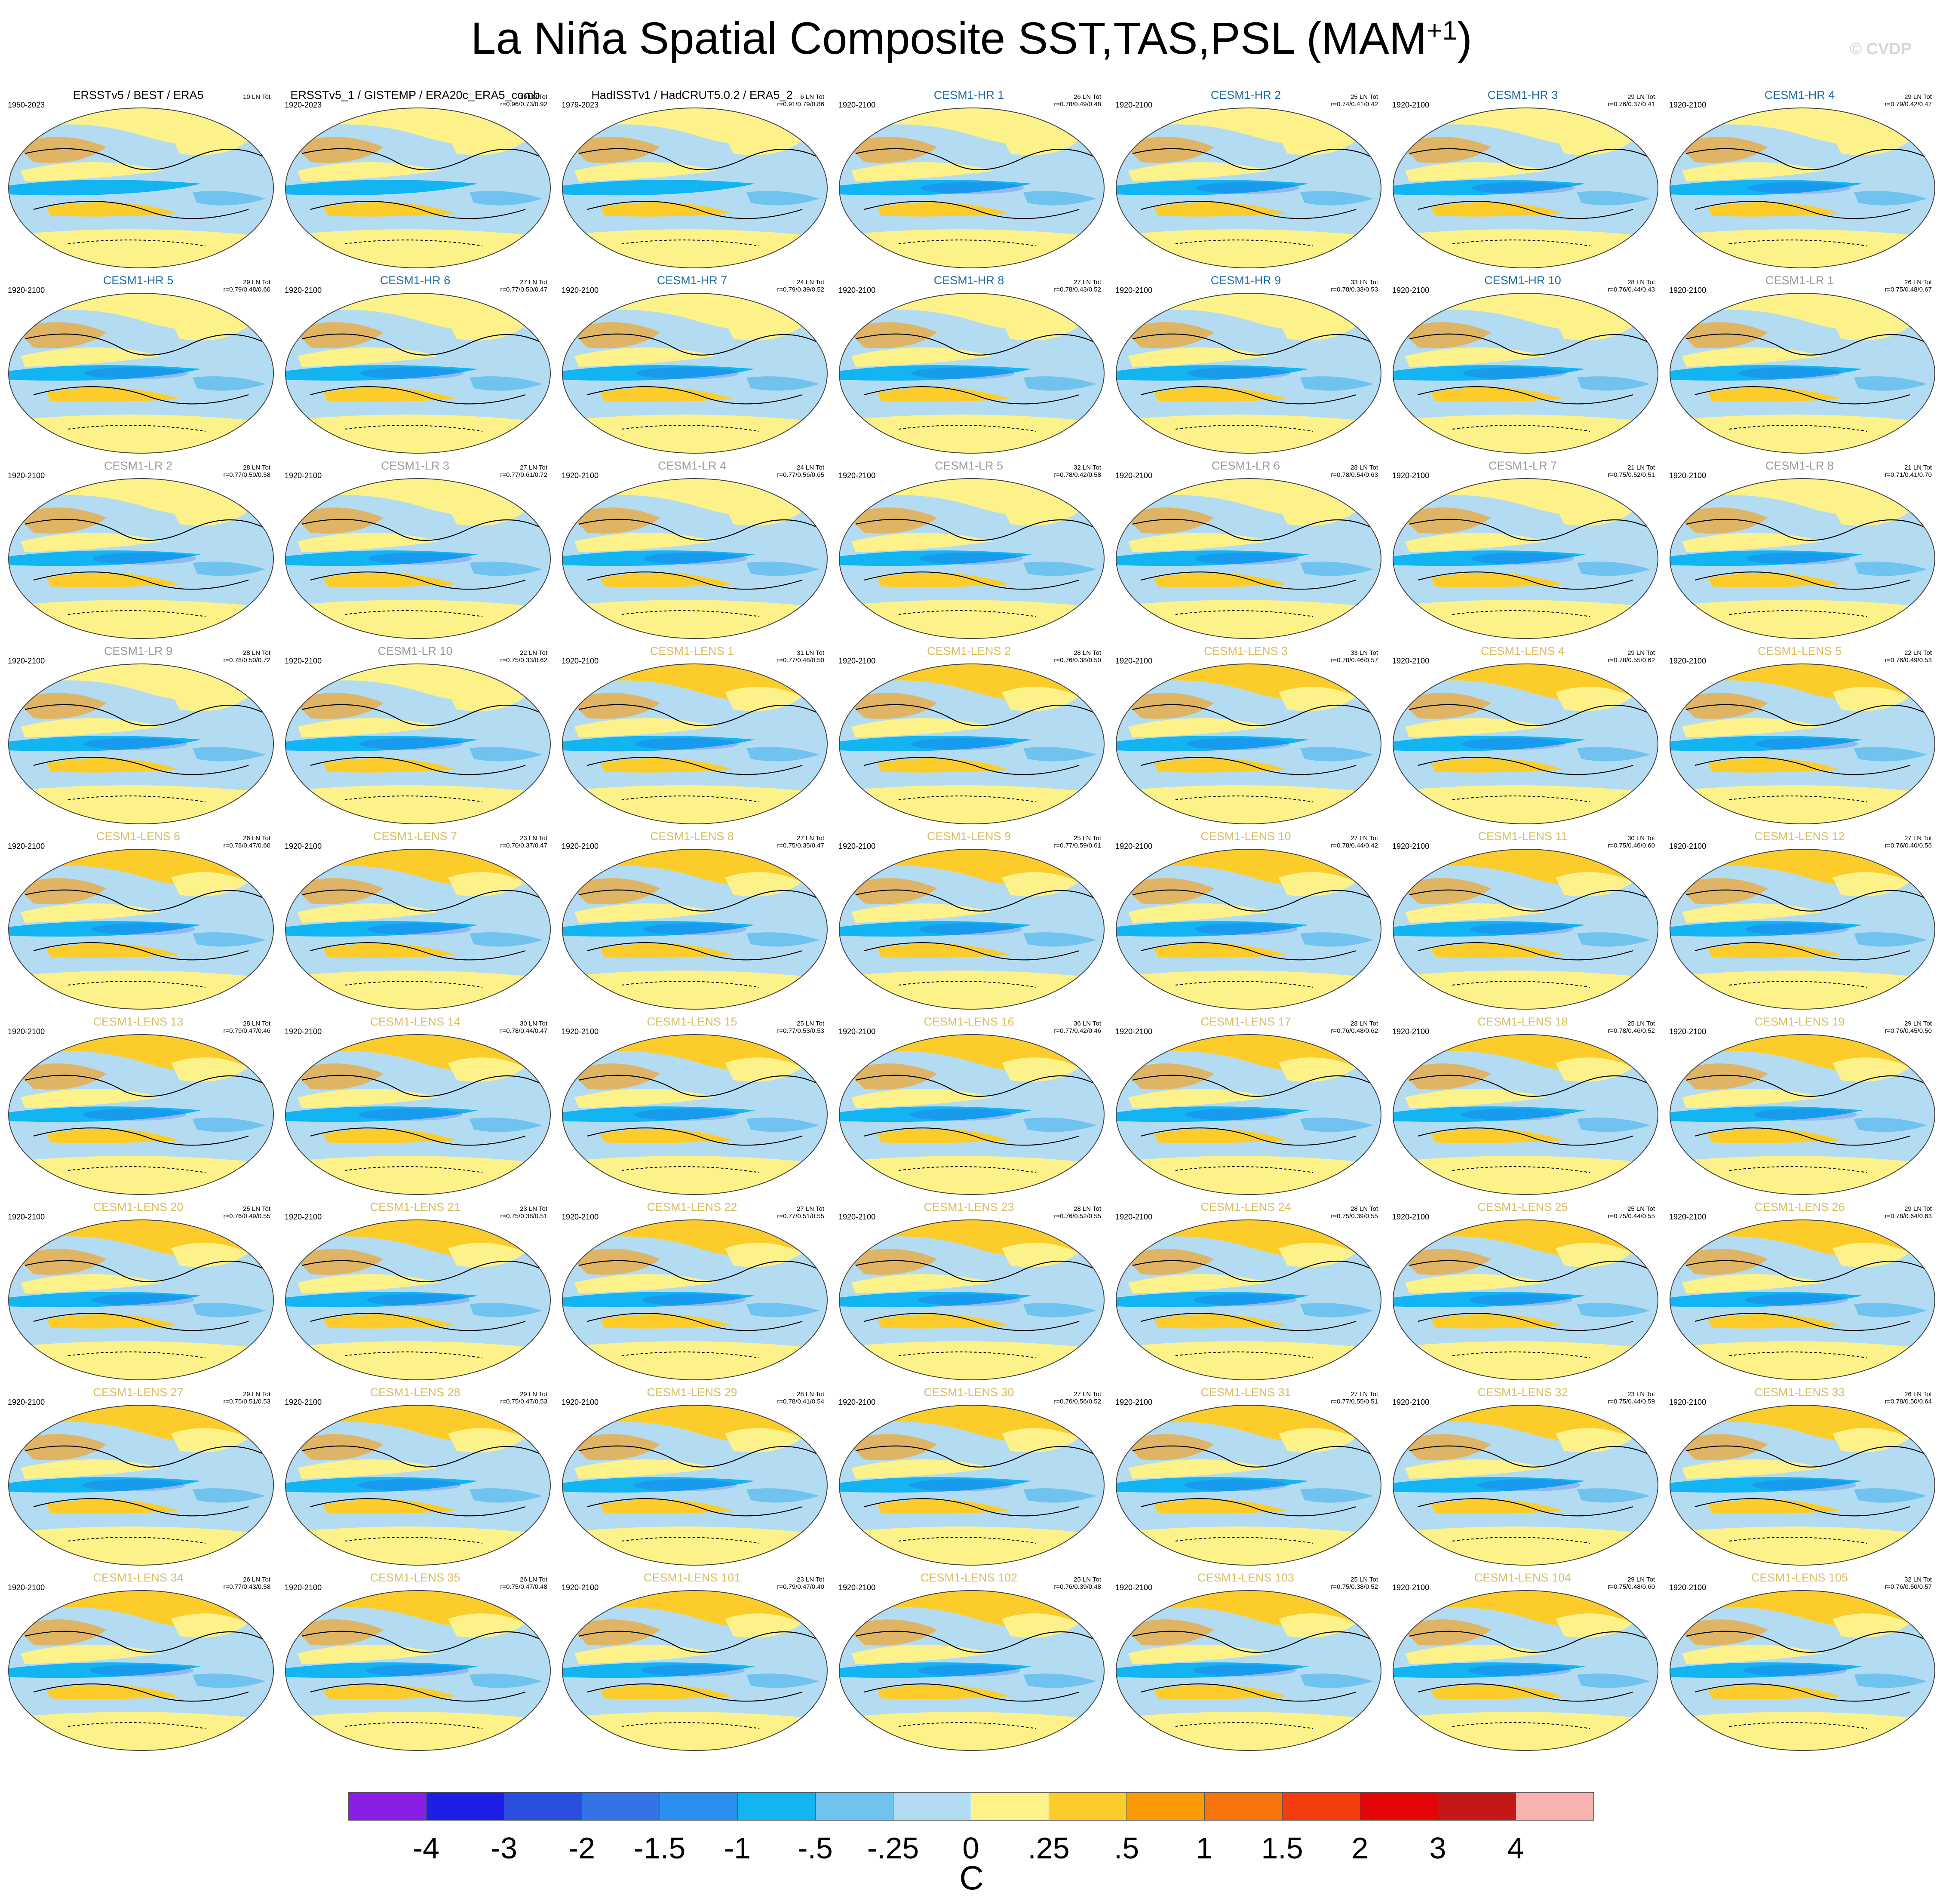 The height and width of the screenshot is (1904, 1943). What do you see at coordinates (138, 95) in the screenshot?
I see `panel-title: ERSSTv5 / BEST / ERA5` at bounding box center [138, 95].